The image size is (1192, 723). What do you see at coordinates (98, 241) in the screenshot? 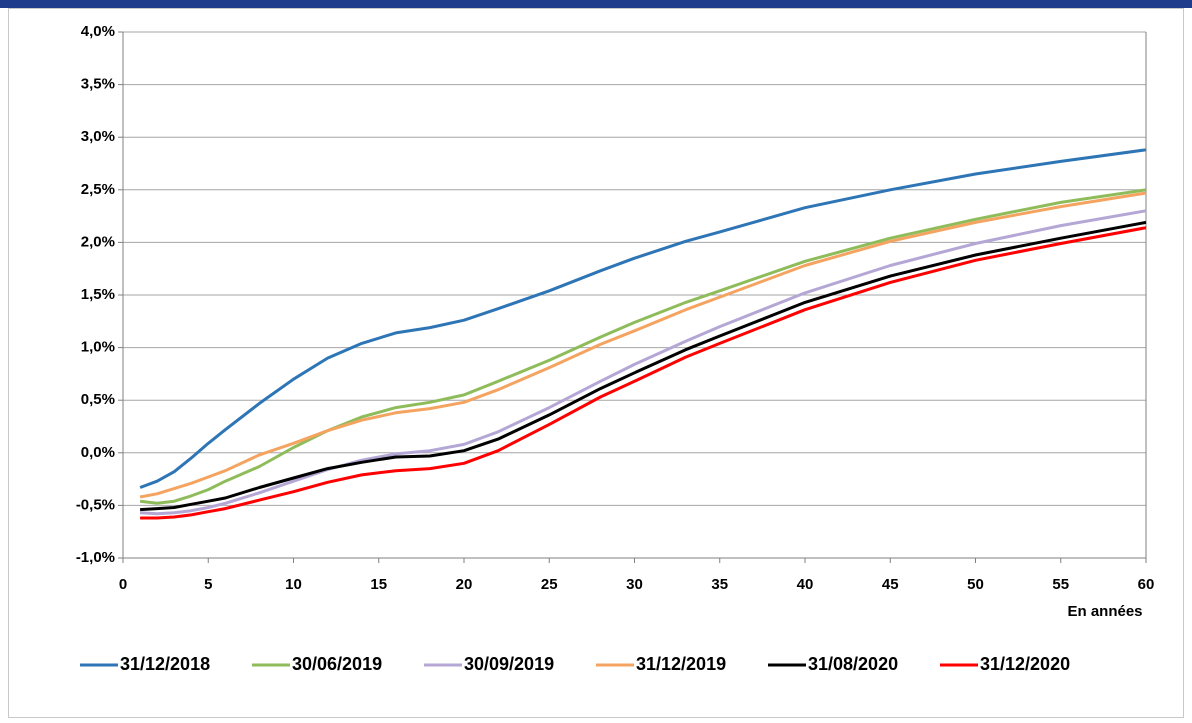
I see `y-tick-label: 2,0%` at bounding box center [98, 241].